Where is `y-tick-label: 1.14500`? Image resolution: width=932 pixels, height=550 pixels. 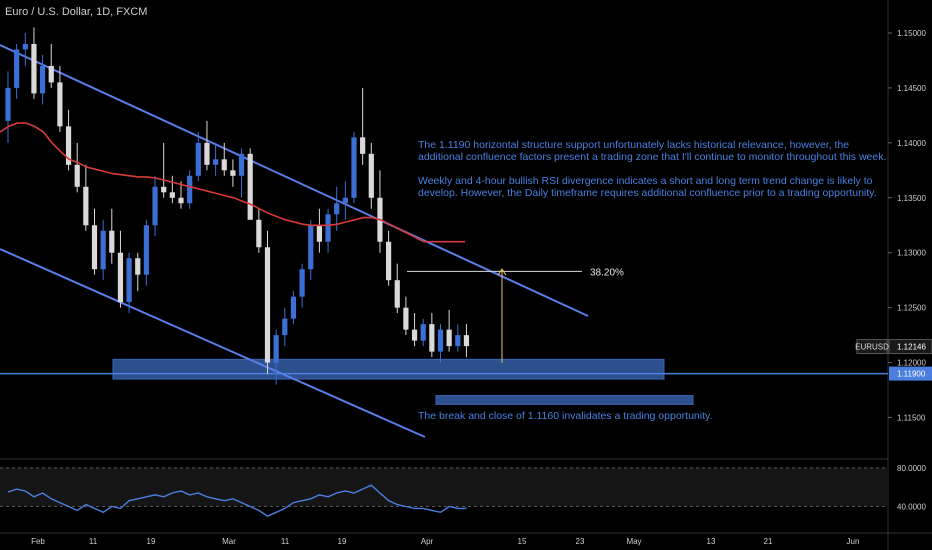 y-tick-label: 1.14500 is located at coordinates (911, 88).